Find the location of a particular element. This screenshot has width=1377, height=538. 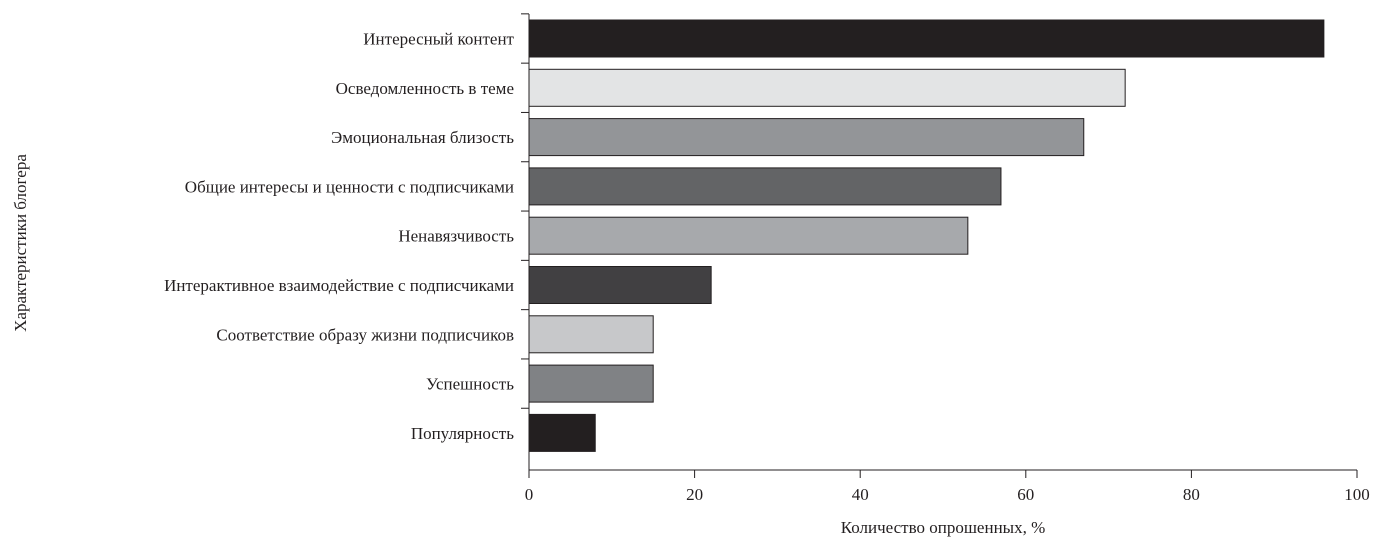

y-axis-title: Характеристики блогера is located at coordinates (20, 243).